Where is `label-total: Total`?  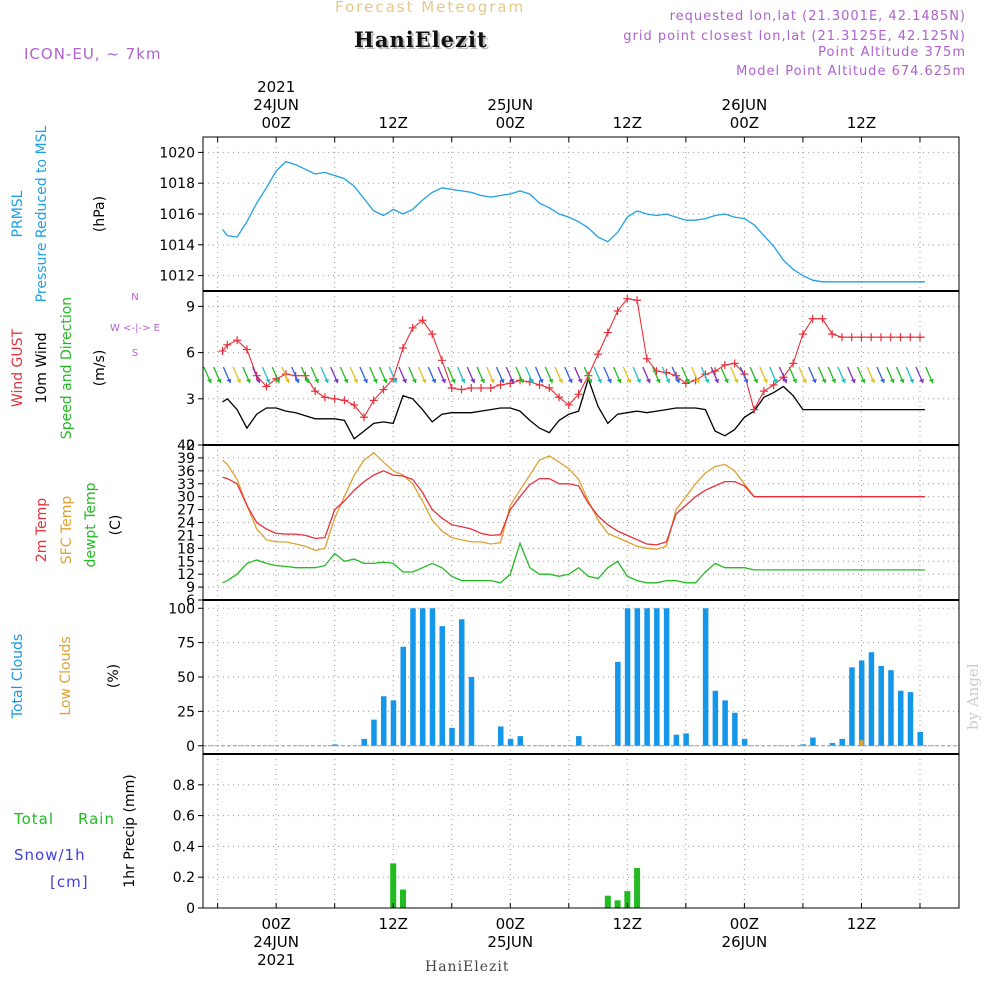
label-total: Total is located at coordinates (33, 819).